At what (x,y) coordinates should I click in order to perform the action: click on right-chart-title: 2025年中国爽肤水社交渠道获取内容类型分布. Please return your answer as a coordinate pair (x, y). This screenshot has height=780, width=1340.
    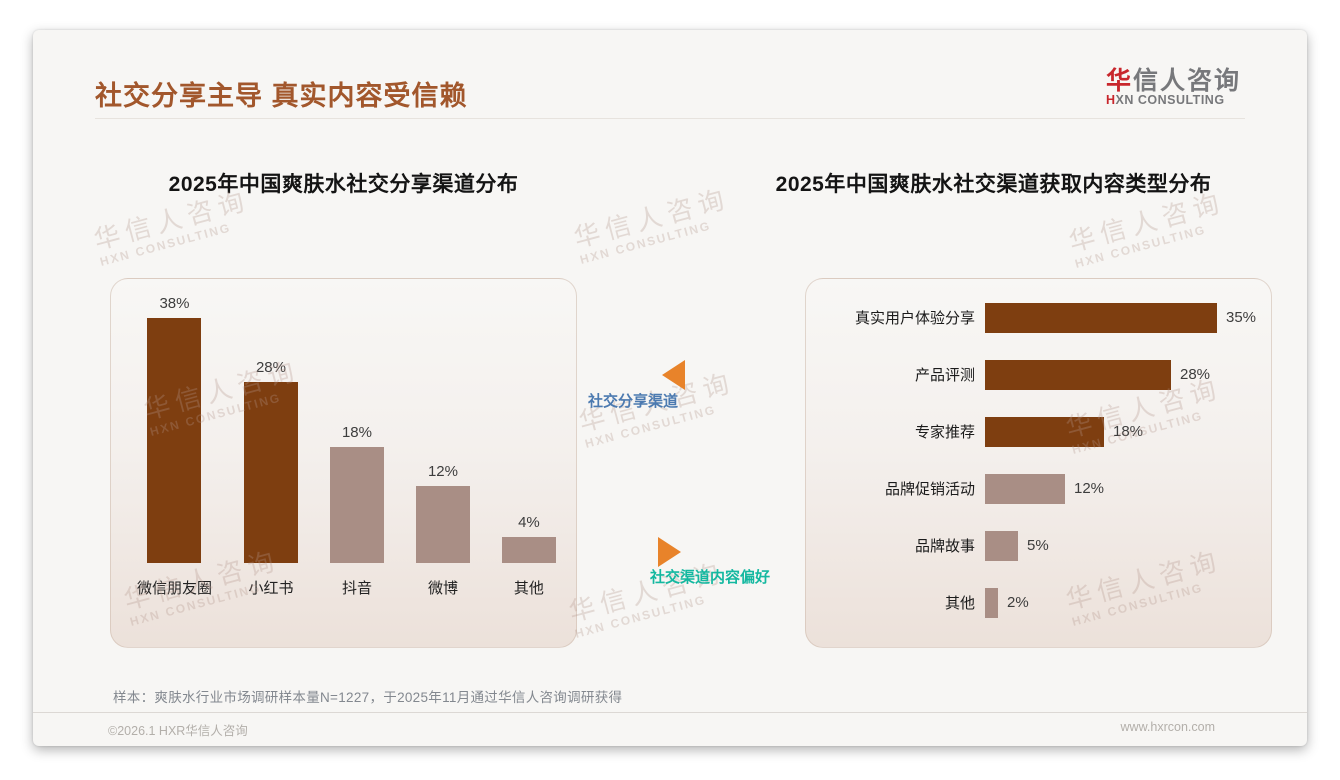
    Looking at the image, I should click on (993, 184).